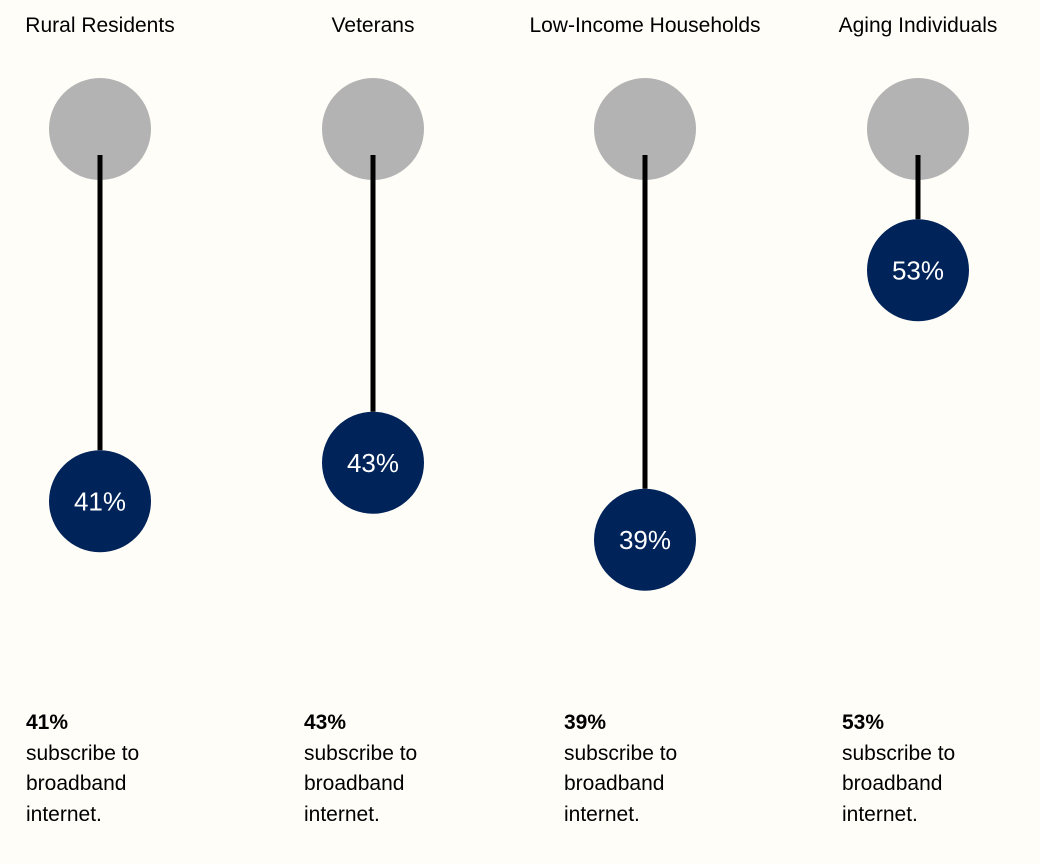 The width and height of the screenshot is (1040, 864). I want to click on caption: 39% subscribe to broadband internet., so click(620, 769).